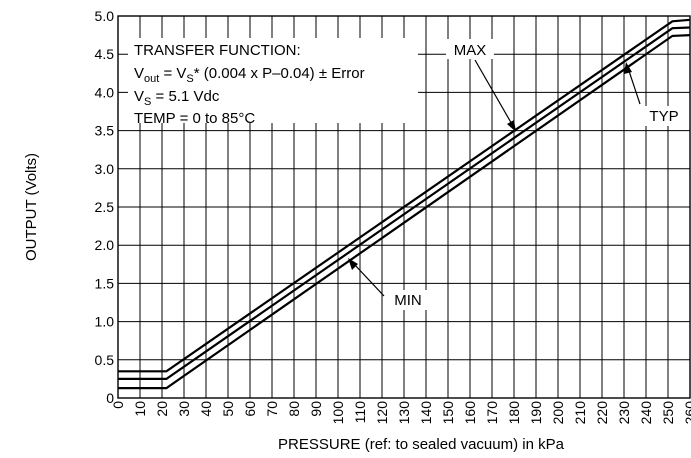 This screenshot has width=691, height=458. Describe the element at coordinates (105, 169) in the screenshot. I see `y-tick-label: 3.0` at that location.